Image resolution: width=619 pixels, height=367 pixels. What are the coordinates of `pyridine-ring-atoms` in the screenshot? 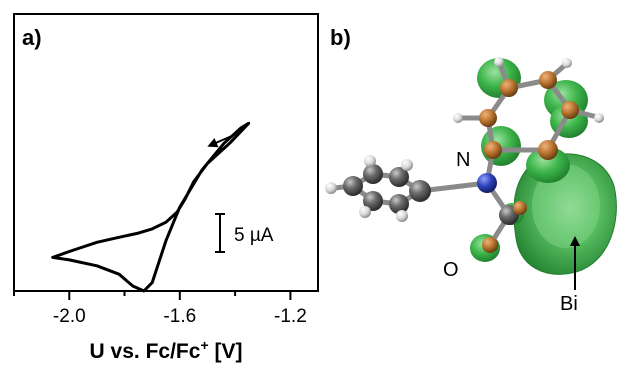 It's located at (529, 115).